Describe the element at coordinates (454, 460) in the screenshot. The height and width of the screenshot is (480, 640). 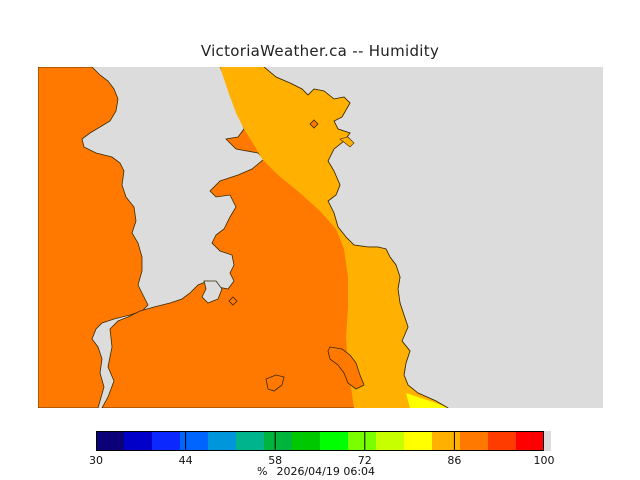
I see `colorbar-tick-label: 86` at that location.